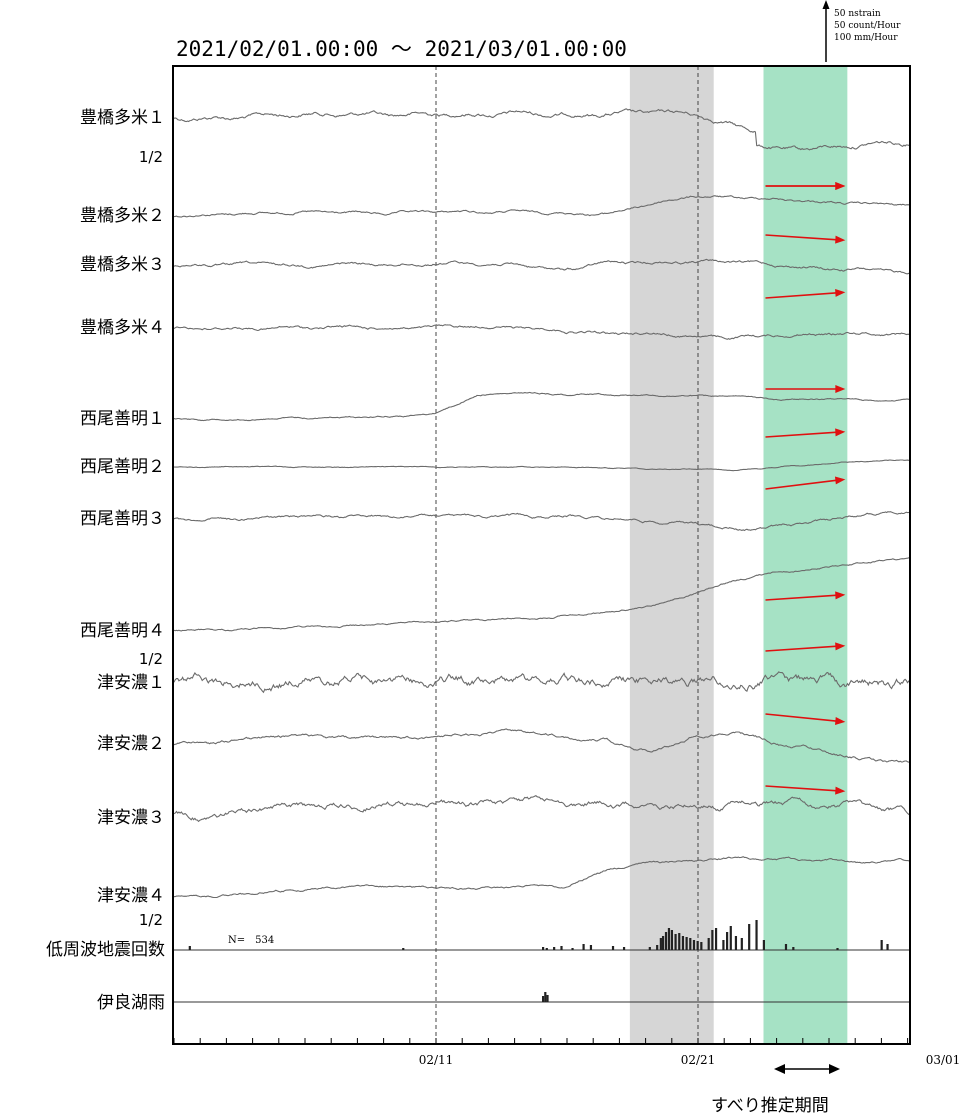 The image size is (963, 1119). Describe the element at coordinates (105, 950) in the screenshot. I see `series-label-12: 低周波地震回数` at that location.